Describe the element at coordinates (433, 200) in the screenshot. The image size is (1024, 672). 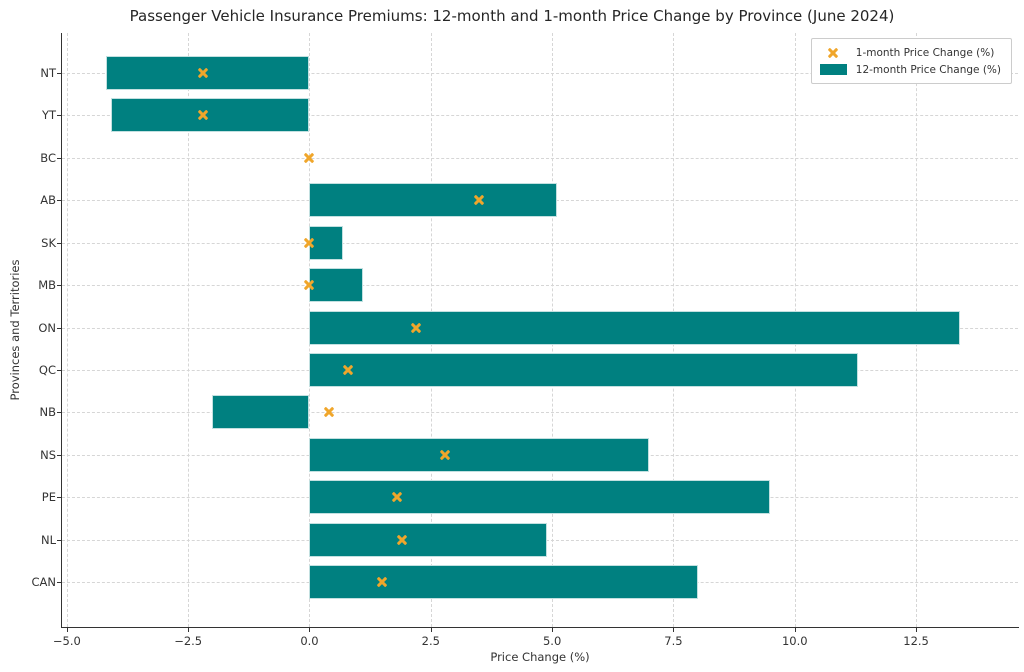
I see `bar-AB` at that location.